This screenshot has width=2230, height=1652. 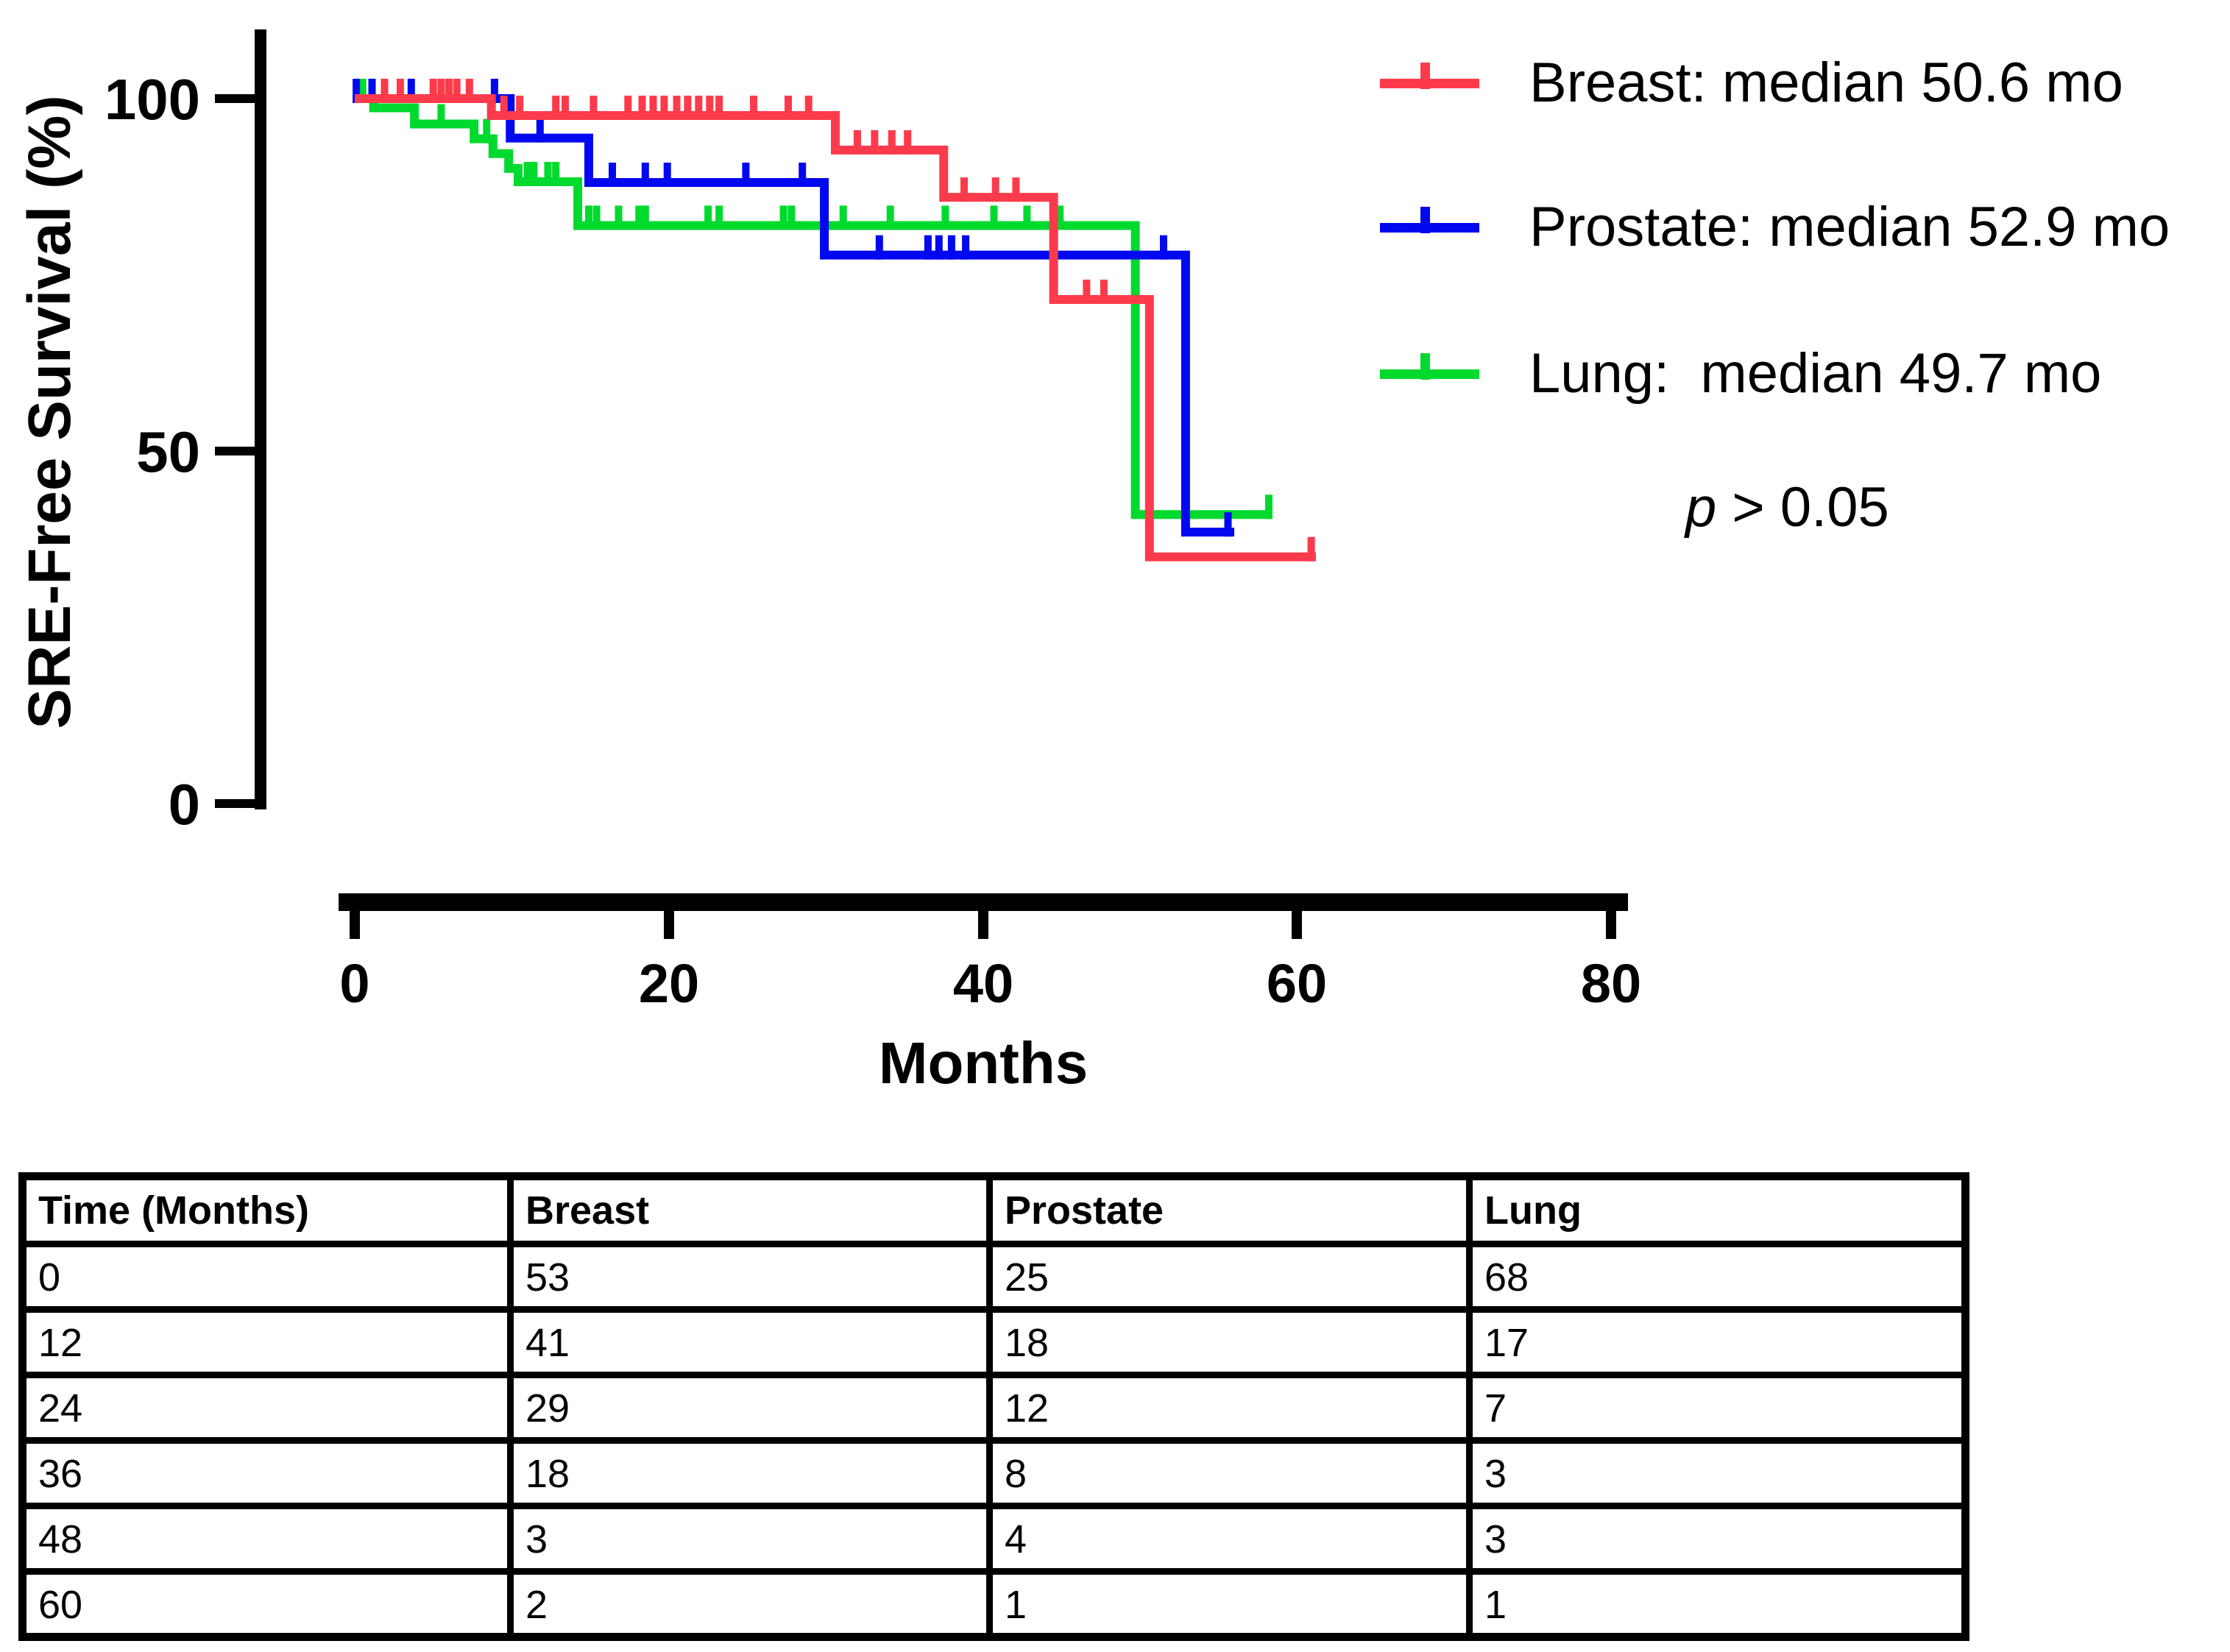 What do you see at coordinates (669, 983) in the screenshot?
I see `x-tick-label-20: 20` at bounding box center [669, 983].